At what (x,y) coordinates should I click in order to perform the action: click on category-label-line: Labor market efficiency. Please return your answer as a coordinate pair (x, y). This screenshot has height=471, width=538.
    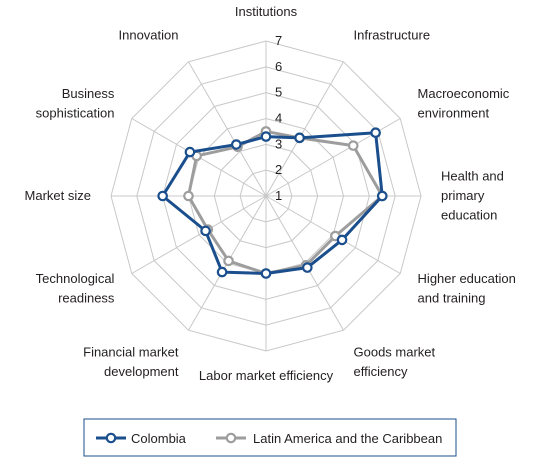
    Looking at the image, I should click on (266, 375).